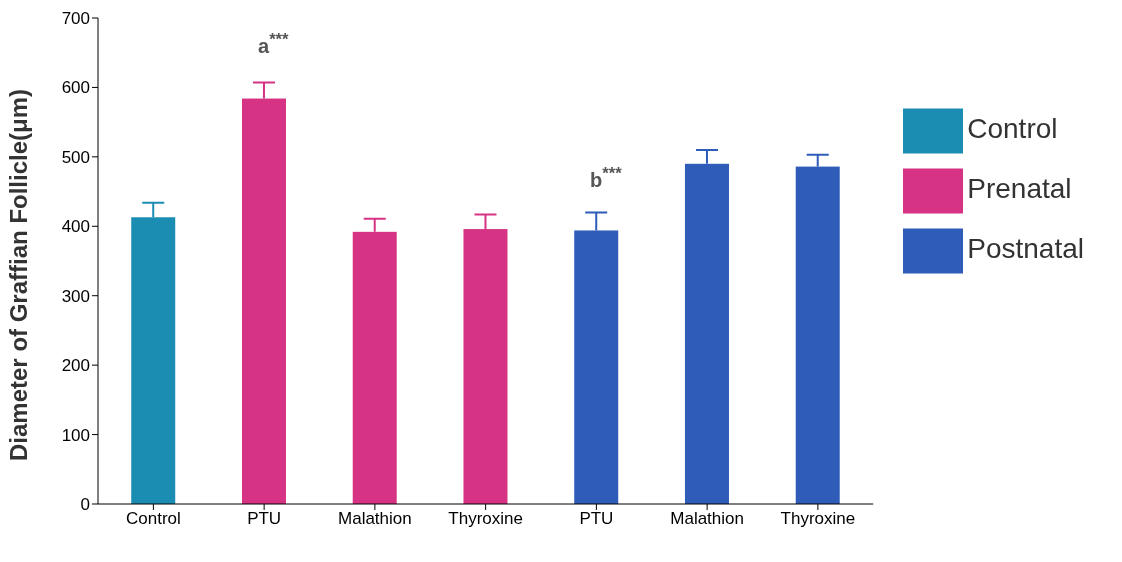  I want to click on x-tick-label: Control, so click(153, 519).